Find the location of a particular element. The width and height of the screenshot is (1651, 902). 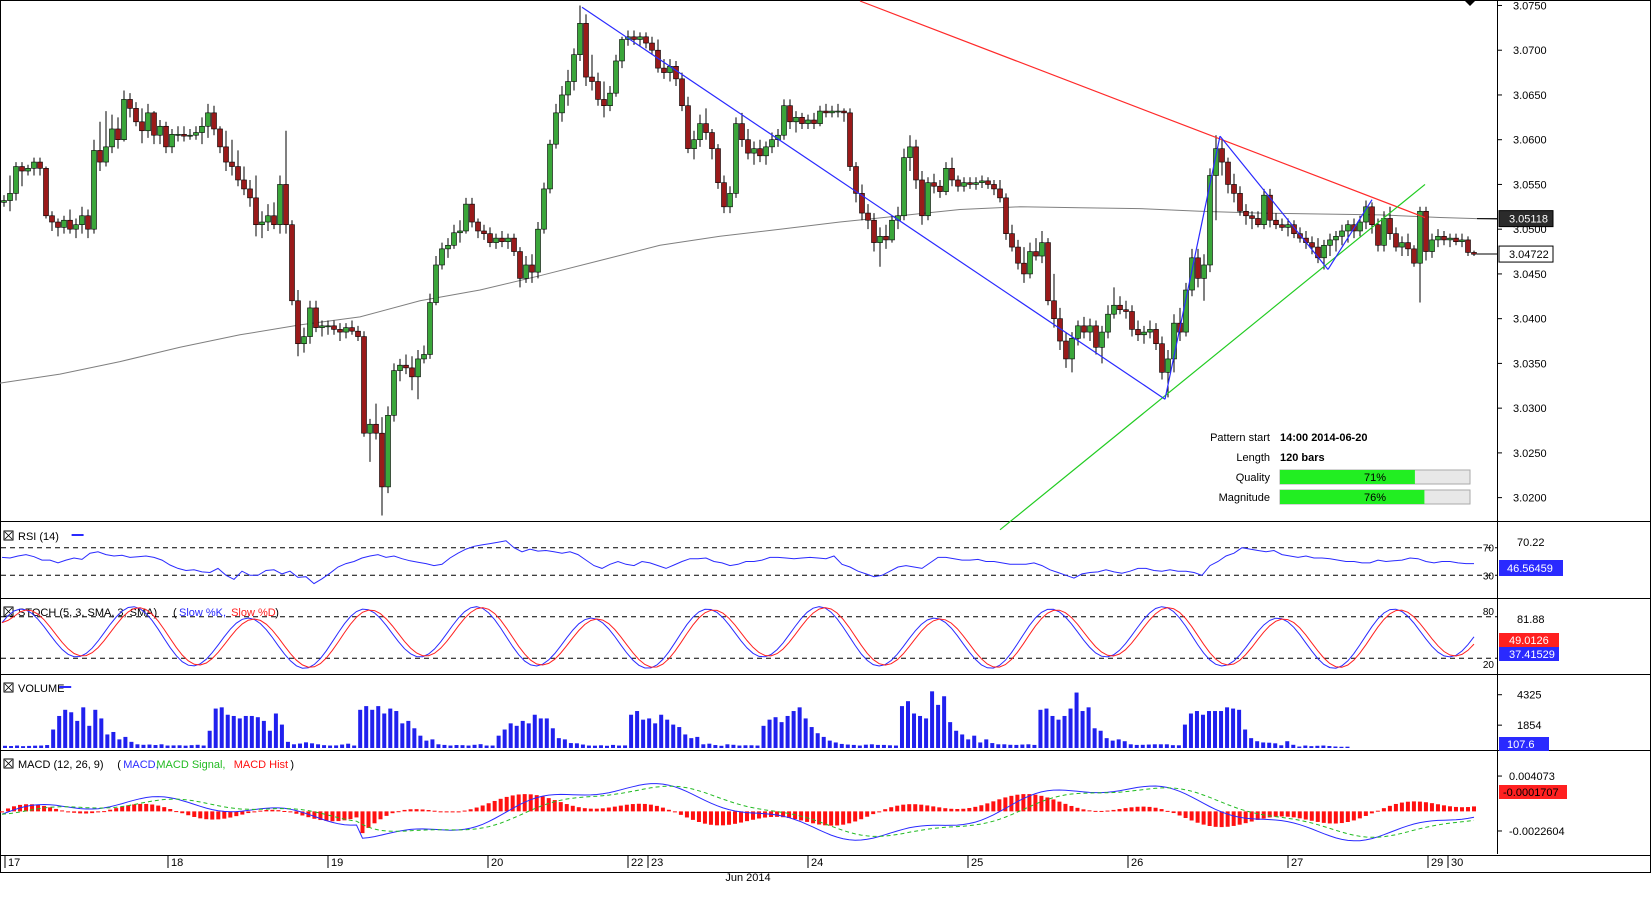

rsi-last-box is located at coordinates (1531, 568).